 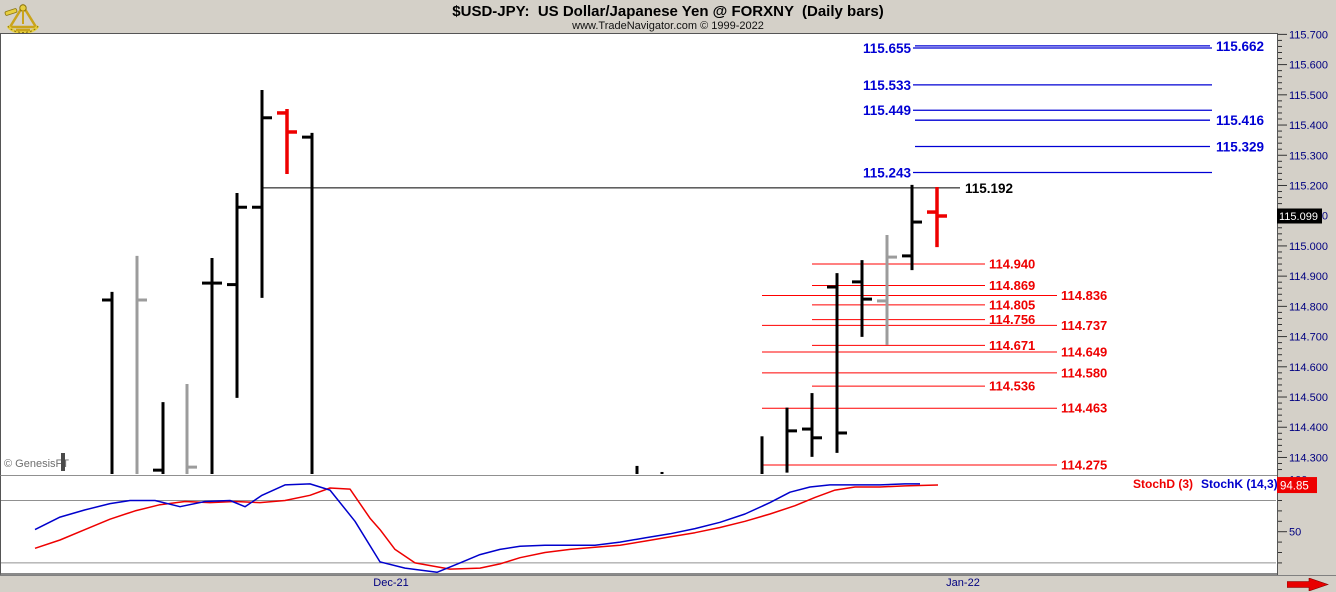 I want to click on scroll-right-arrow-button, so click(x=1308, y=584).